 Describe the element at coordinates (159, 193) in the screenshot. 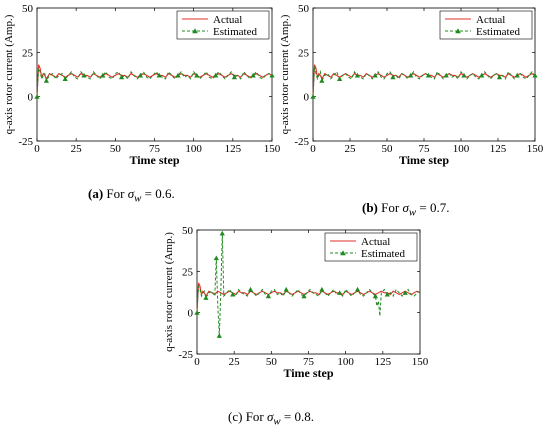

I see `caption-a-eq: = 0.6.` at that location.